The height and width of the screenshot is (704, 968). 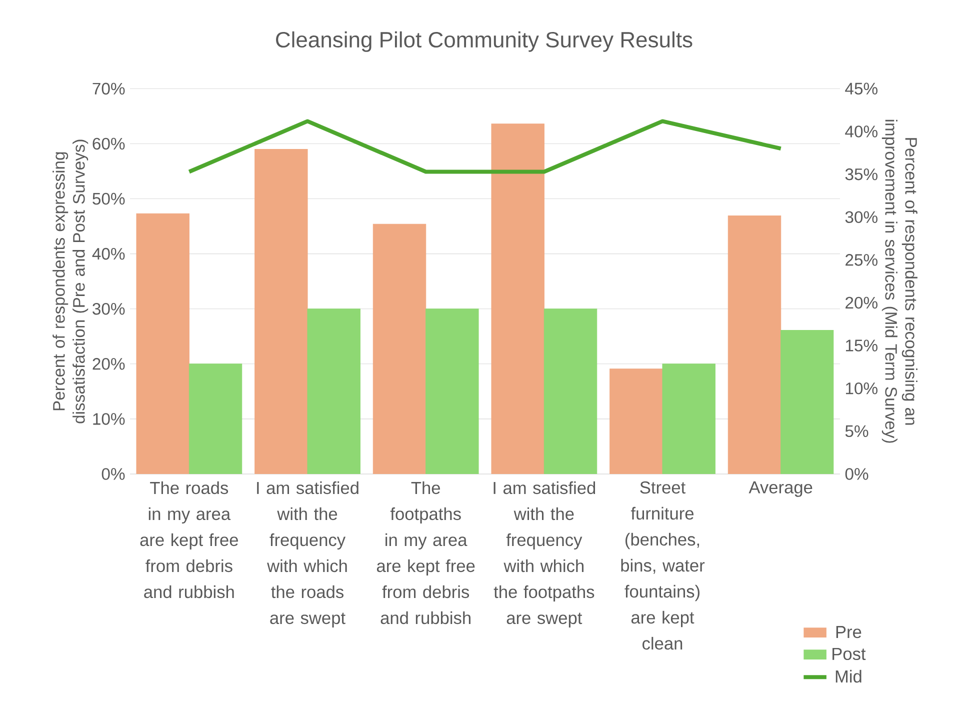 I want to click on y-tick-label: 70%, so click(x=108, y=88).